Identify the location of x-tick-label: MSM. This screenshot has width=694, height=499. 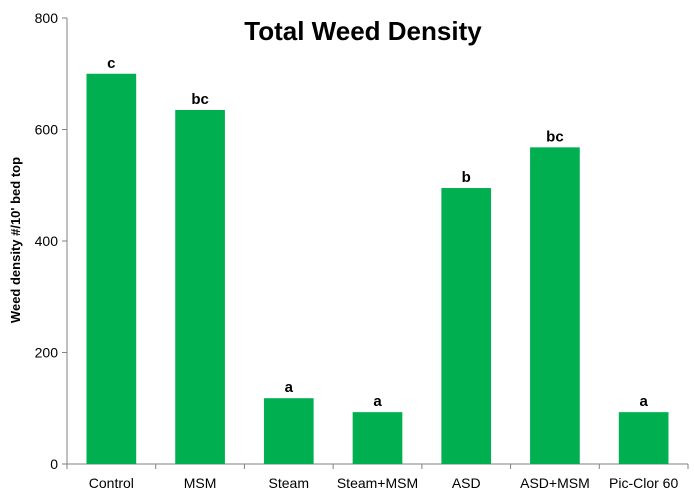
(200, 483).